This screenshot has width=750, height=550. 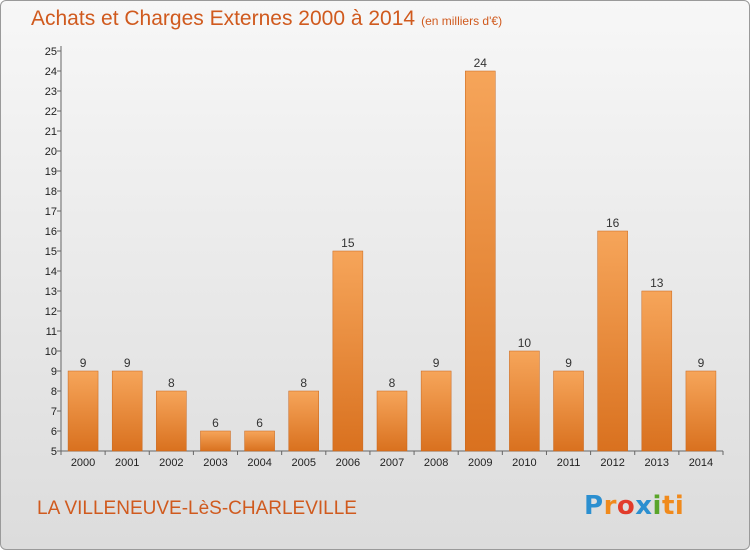 What do you see at coordinates (462, 21) in the screenshot?
I see `chart-unit: (en milliers d'€)` at bounding box center [462, 21].